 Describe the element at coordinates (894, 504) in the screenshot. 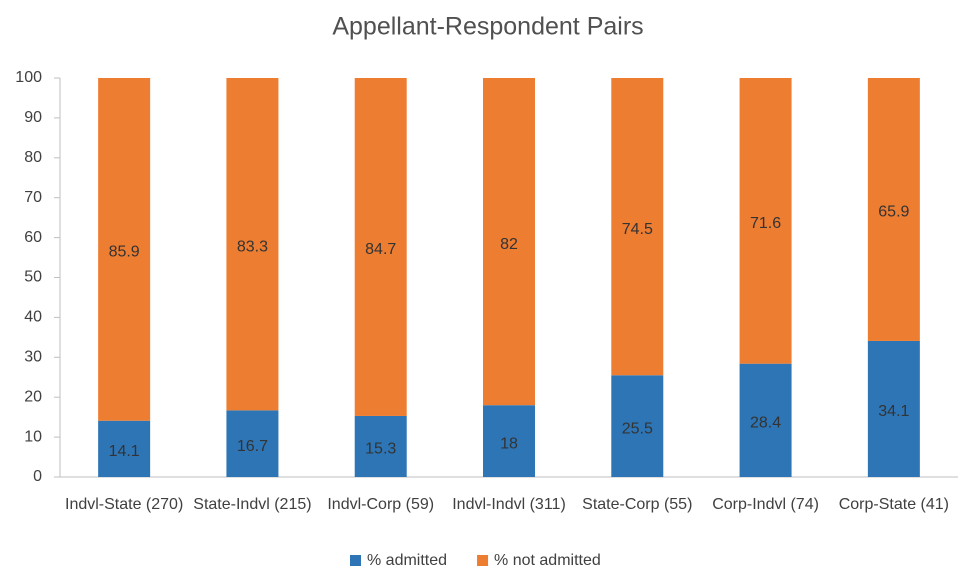

I see `x-tick-label: Corp-State (41)` at that location.